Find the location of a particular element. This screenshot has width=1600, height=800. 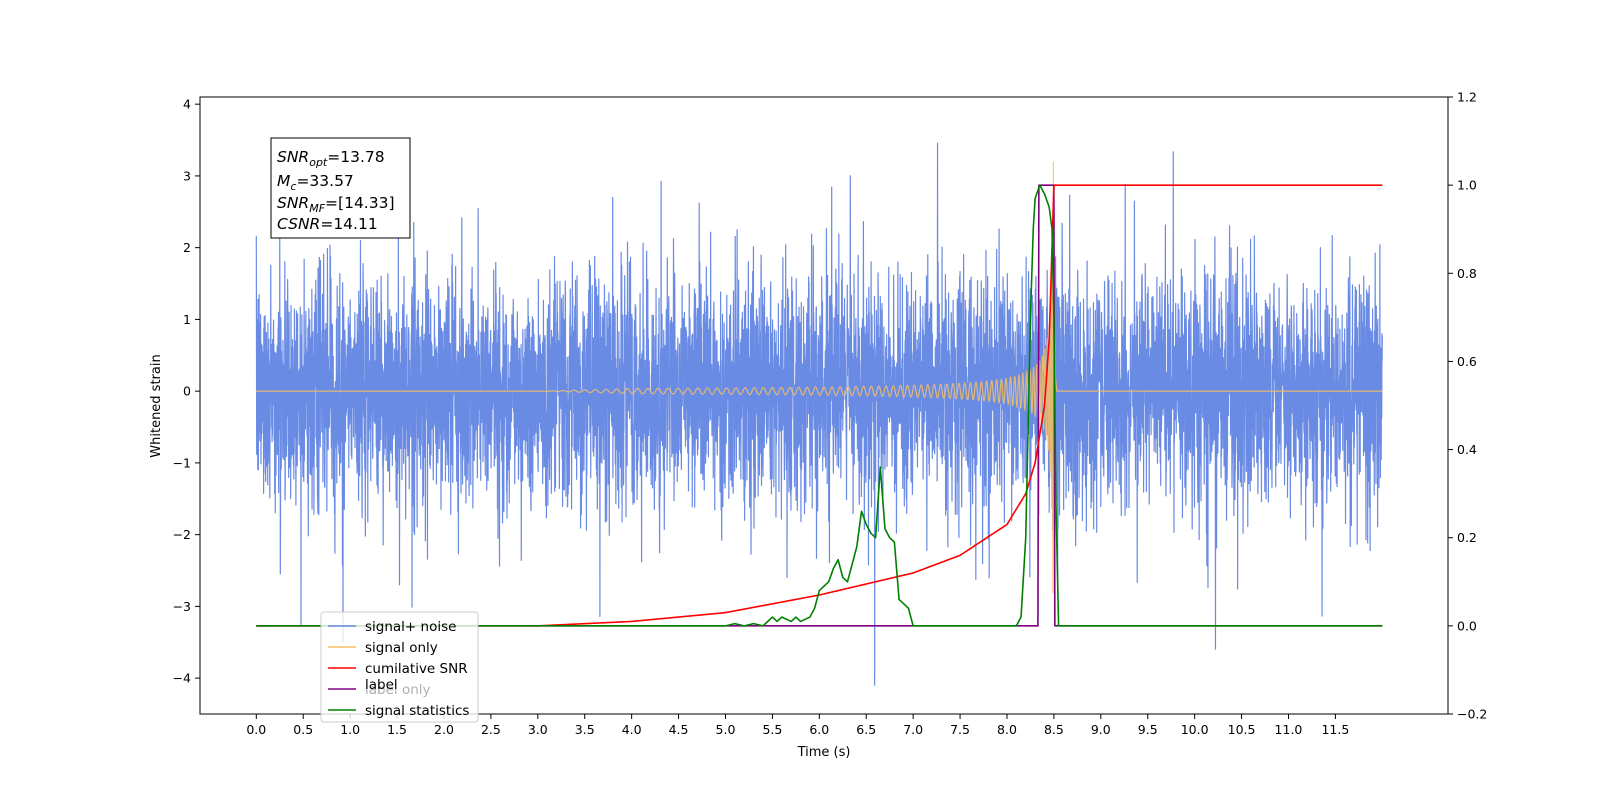

x-tick-label: 3.5 is located at coordinates (585, 729).